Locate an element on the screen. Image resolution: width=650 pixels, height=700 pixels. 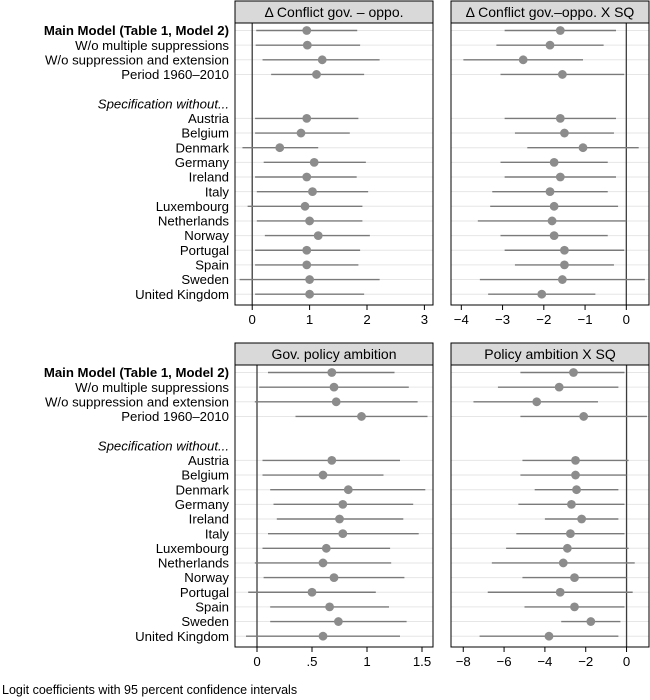
x-axis: −4 −3 −2 −1 0 is located at coordinates (542, 316).